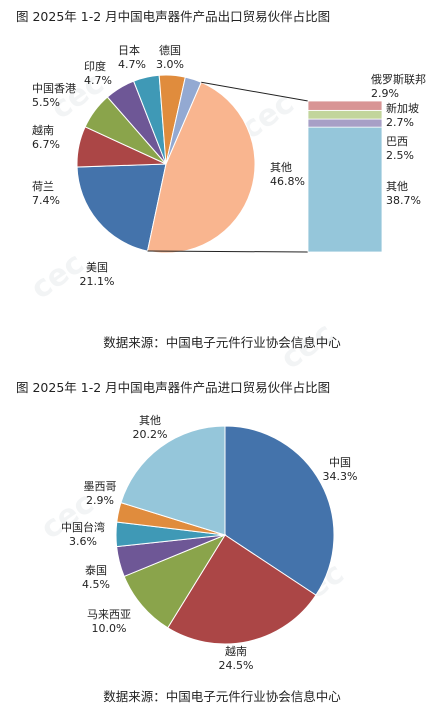 Image resolution: width=444 pixels, height=707 pixels. I want to click on import-slice-3-value-label: 4.5%, so click(96, 584).